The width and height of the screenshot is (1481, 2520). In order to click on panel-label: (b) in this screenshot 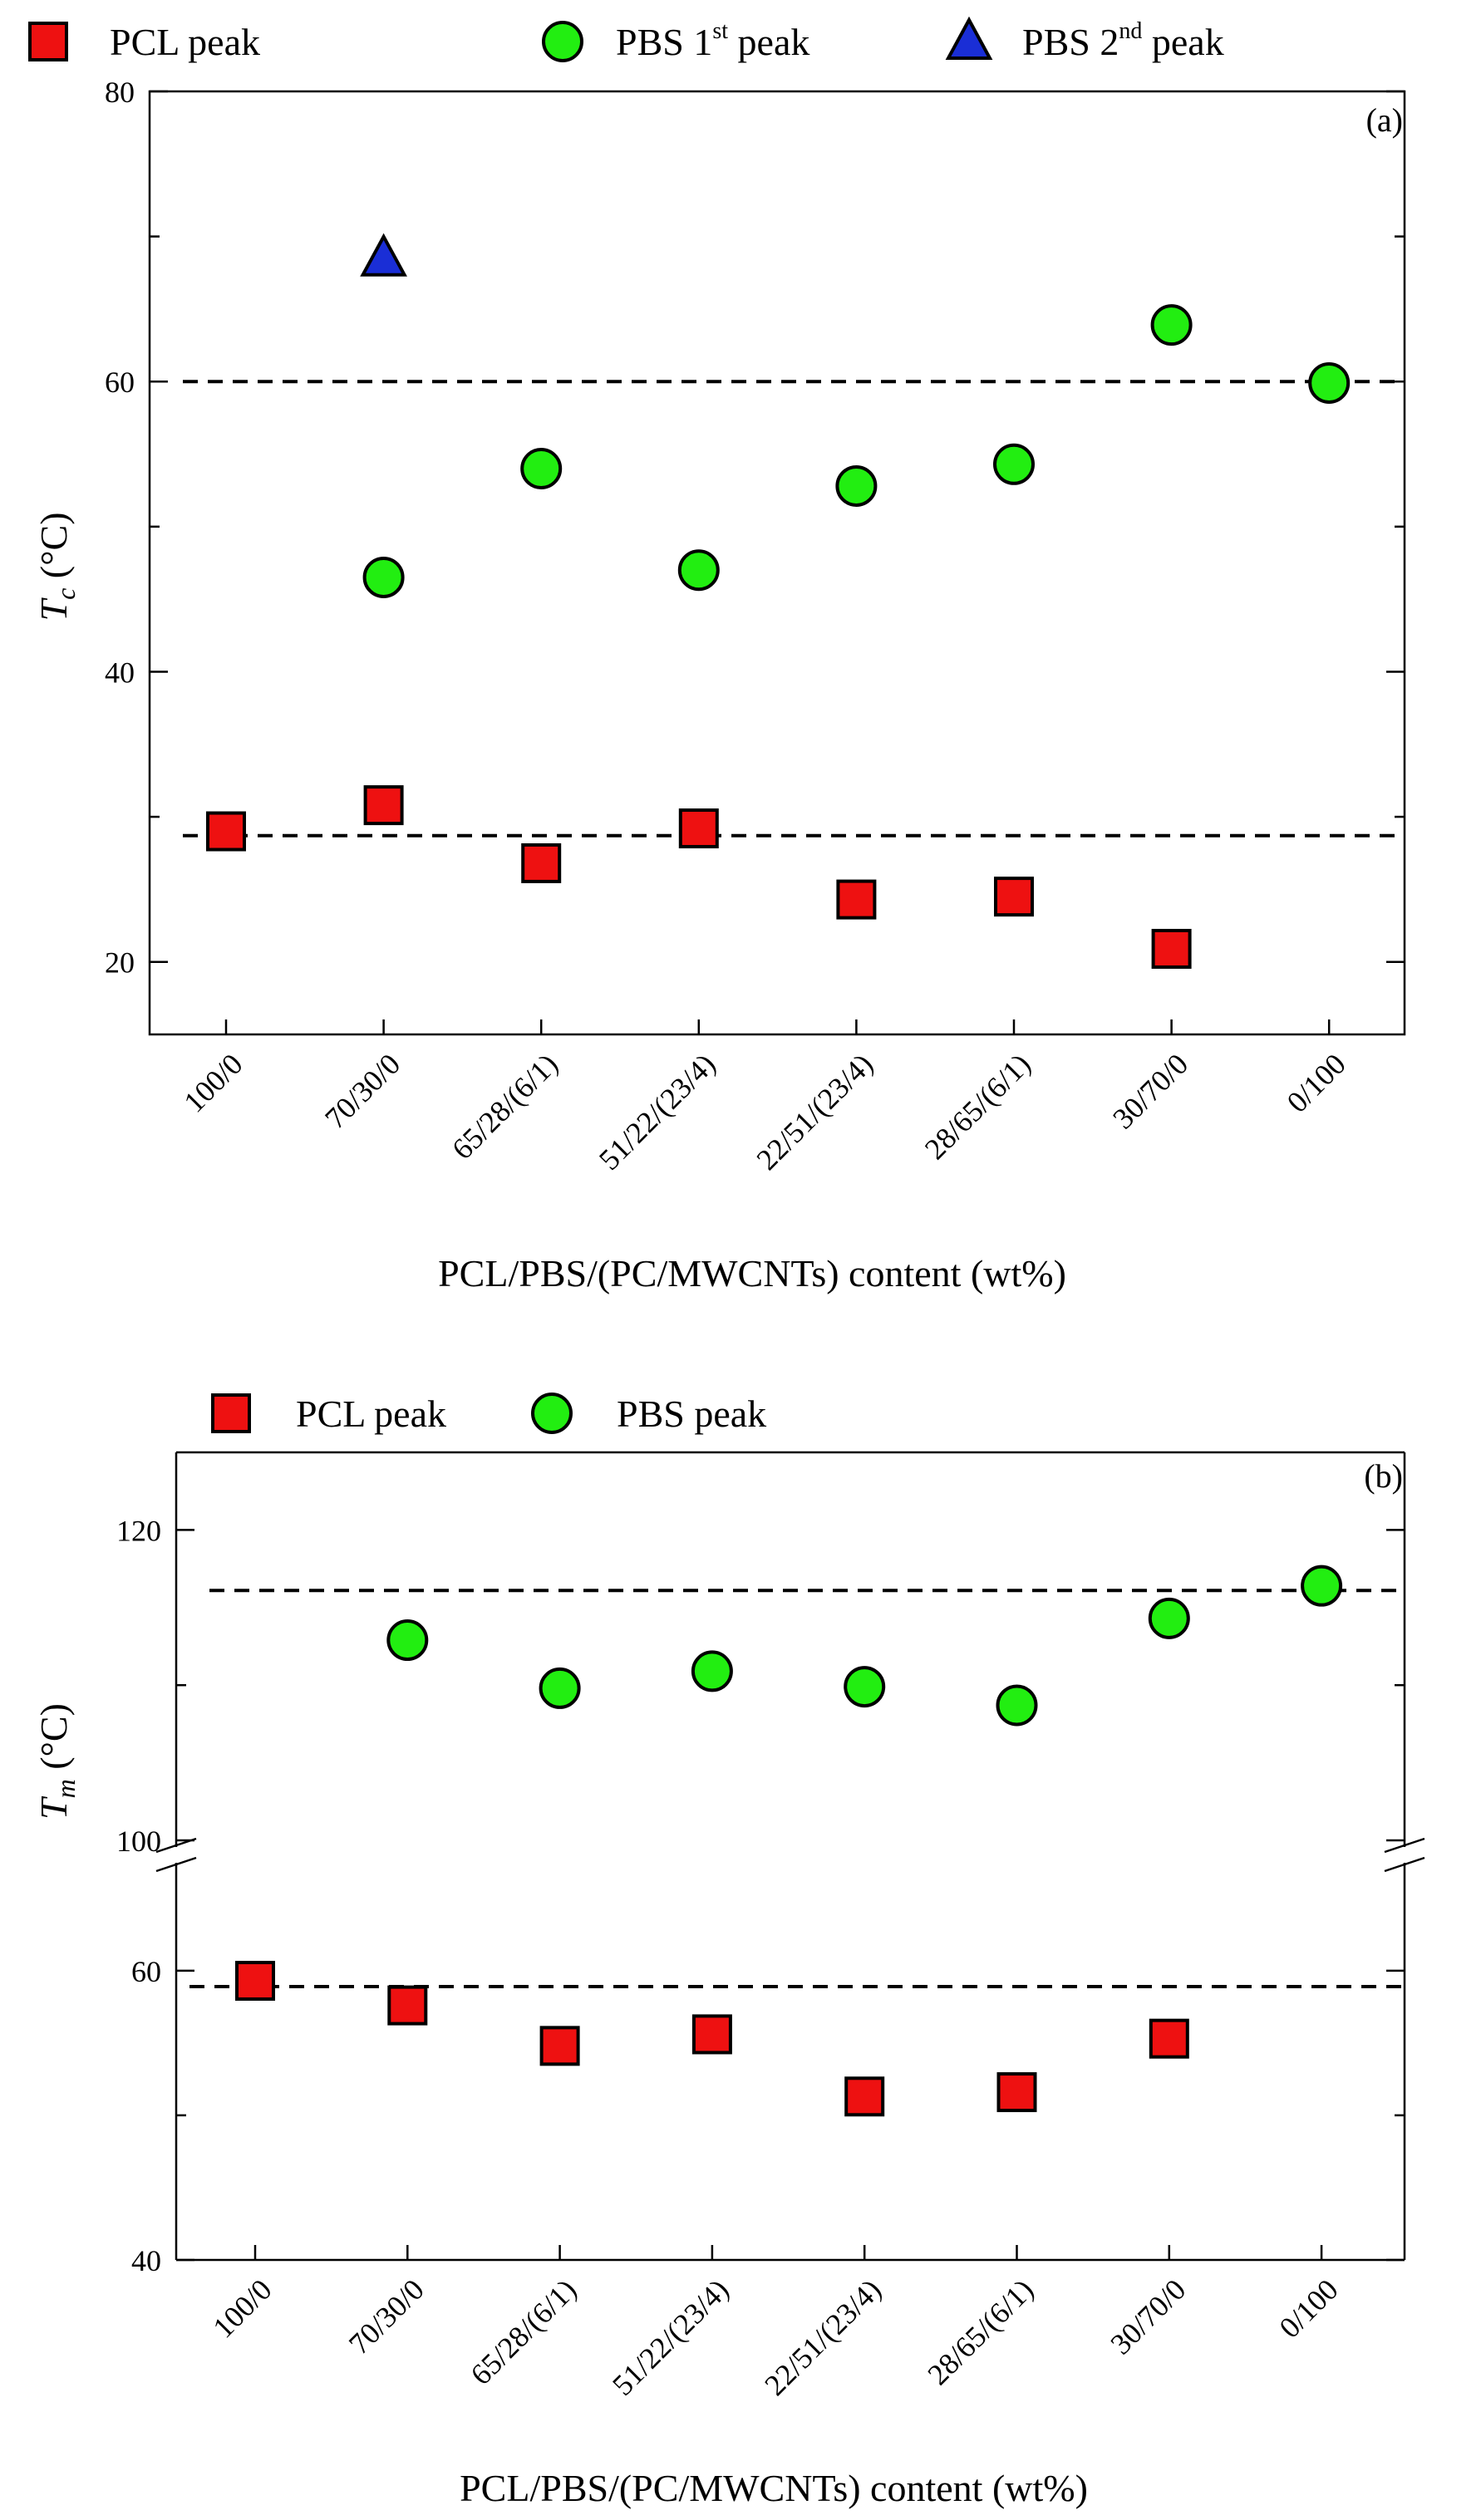, I will do `click(1383, 1476)`.